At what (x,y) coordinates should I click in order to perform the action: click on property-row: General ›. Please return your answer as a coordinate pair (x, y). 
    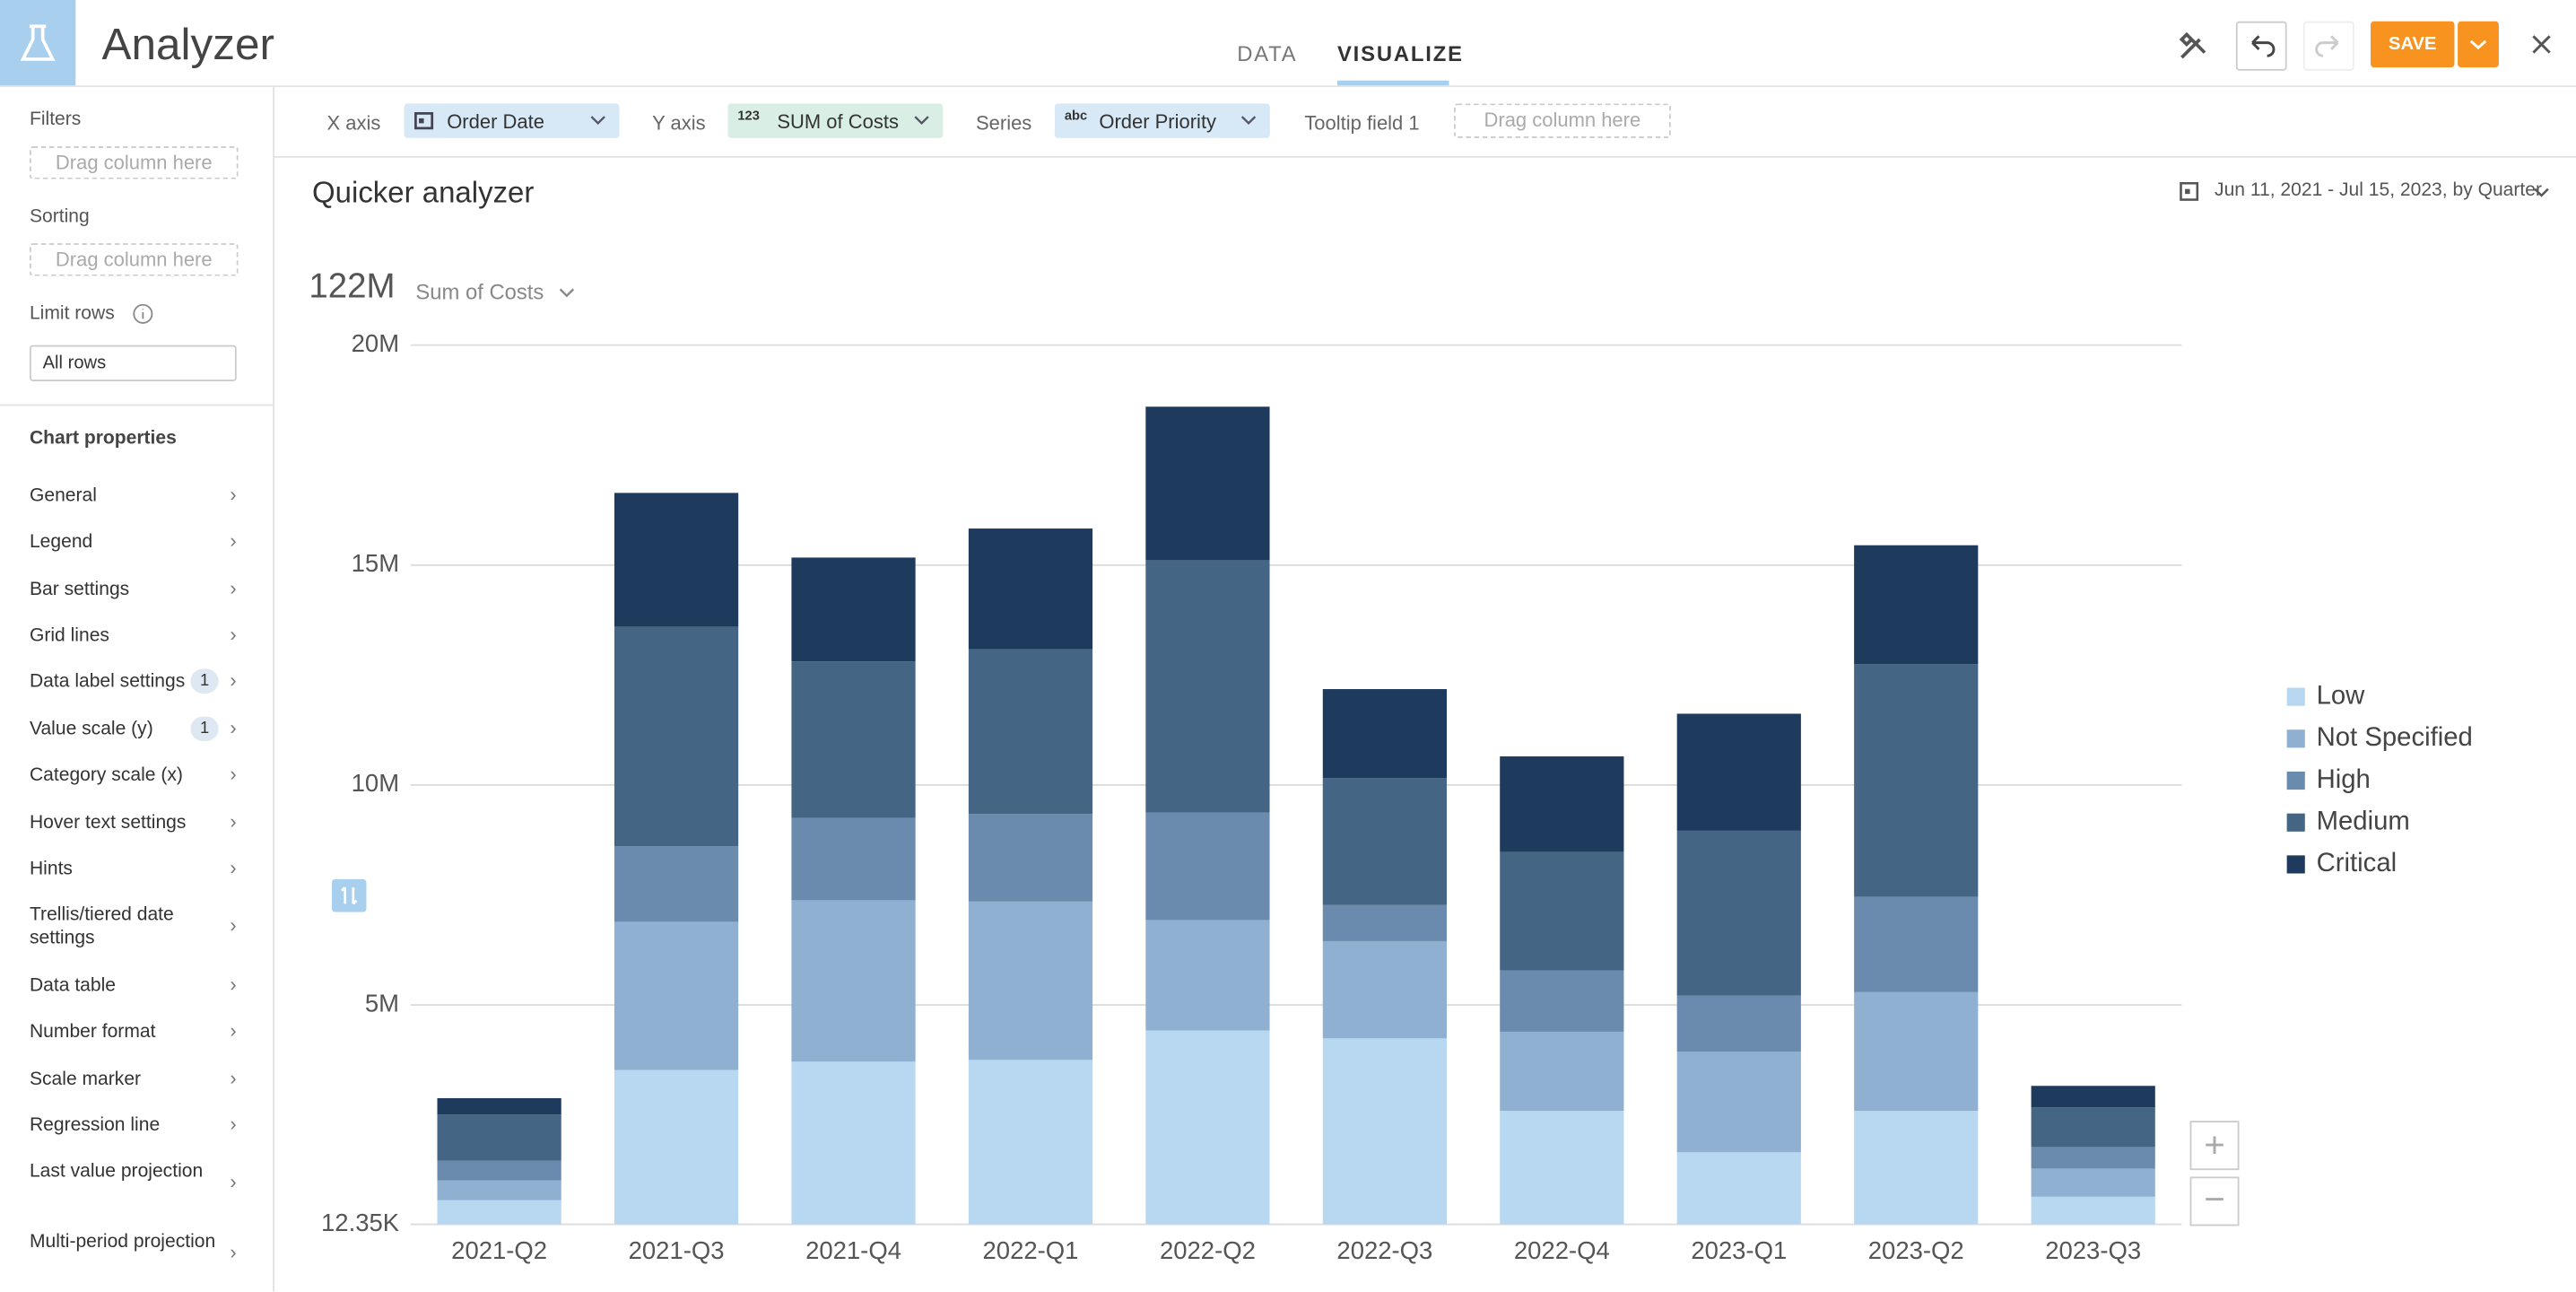
    Looking at the image, I should click on (136, 496).